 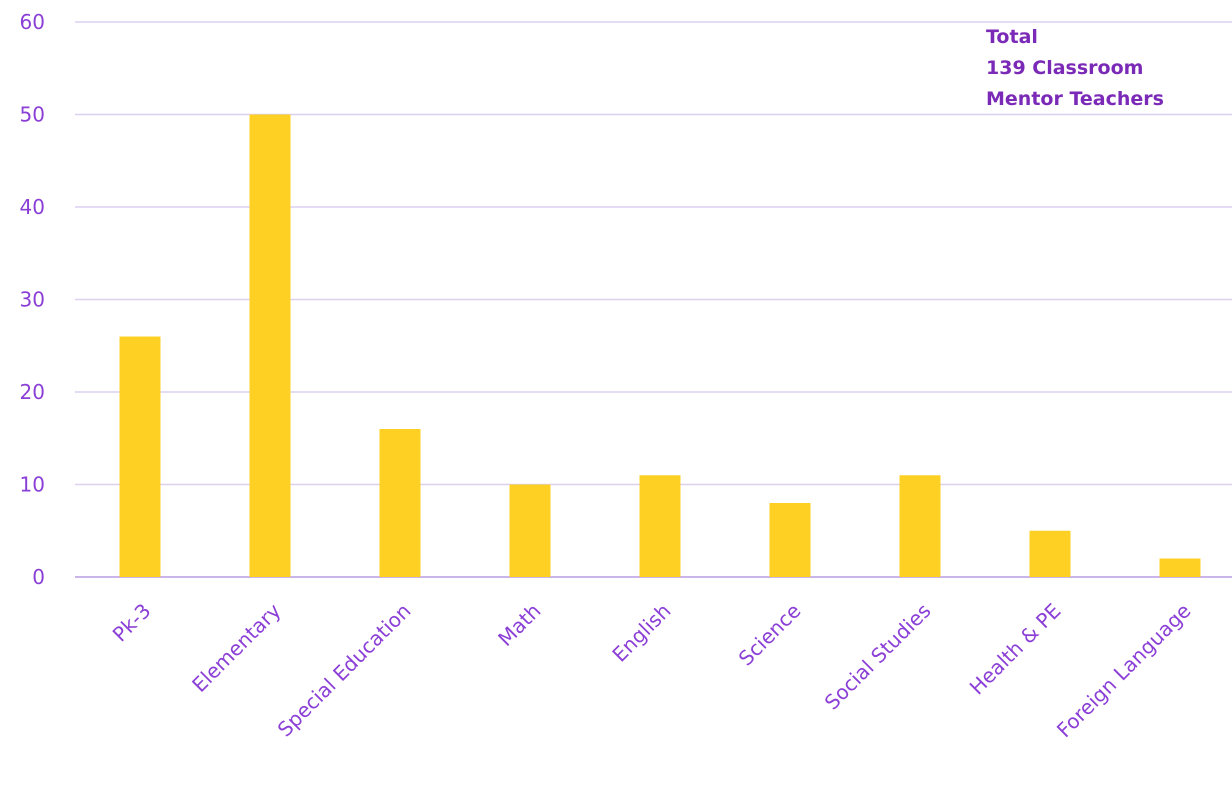 I want to click on y-tick-label: 30, so click(x=32, y=300).